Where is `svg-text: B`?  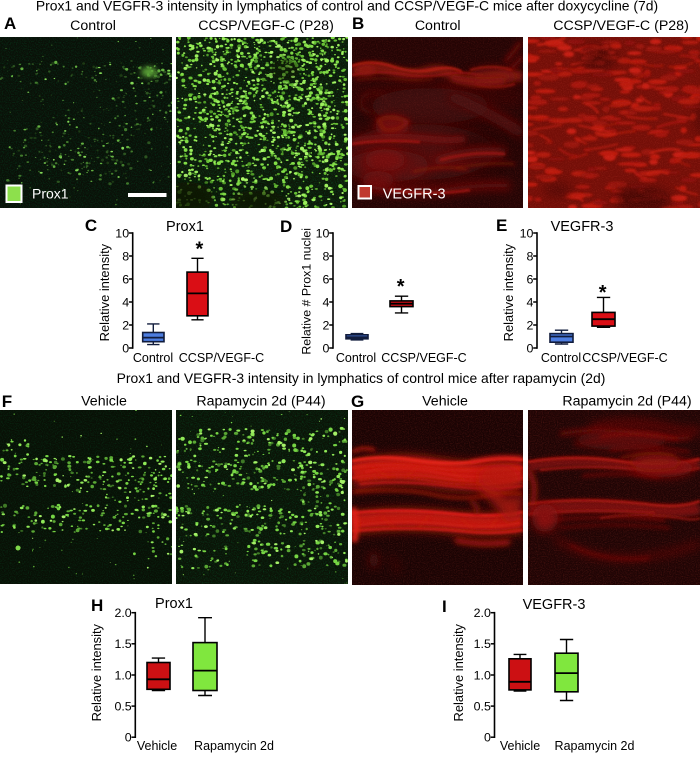 svg-text: B is located at coordinates (358, 23).